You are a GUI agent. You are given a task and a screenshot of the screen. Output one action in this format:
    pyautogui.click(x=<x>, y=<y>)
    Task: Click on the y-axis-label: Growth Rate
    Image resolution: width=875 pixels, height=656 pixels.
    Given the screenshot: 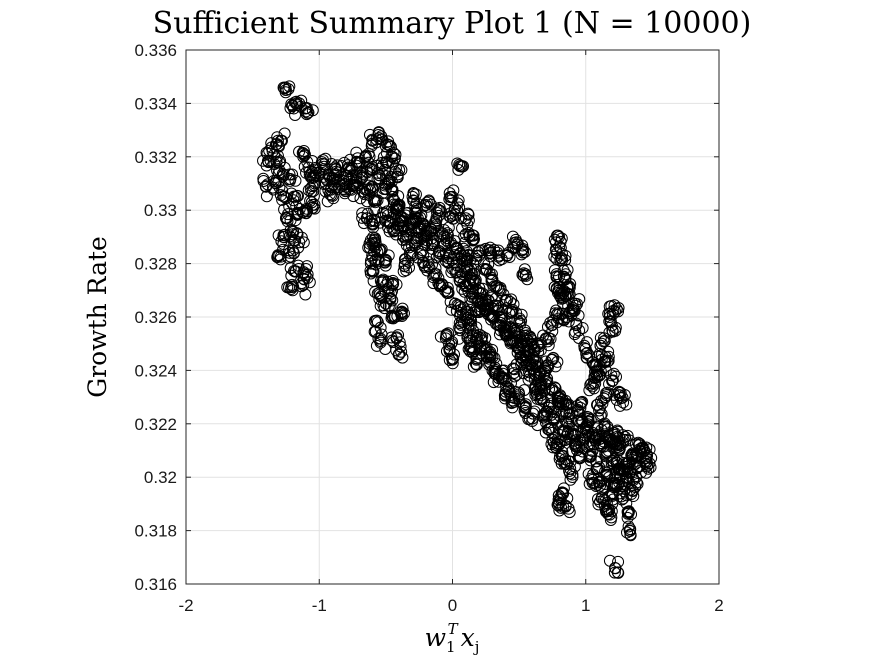 What is the action you would take?
    pyautogui.click(x=97, y=317)
    